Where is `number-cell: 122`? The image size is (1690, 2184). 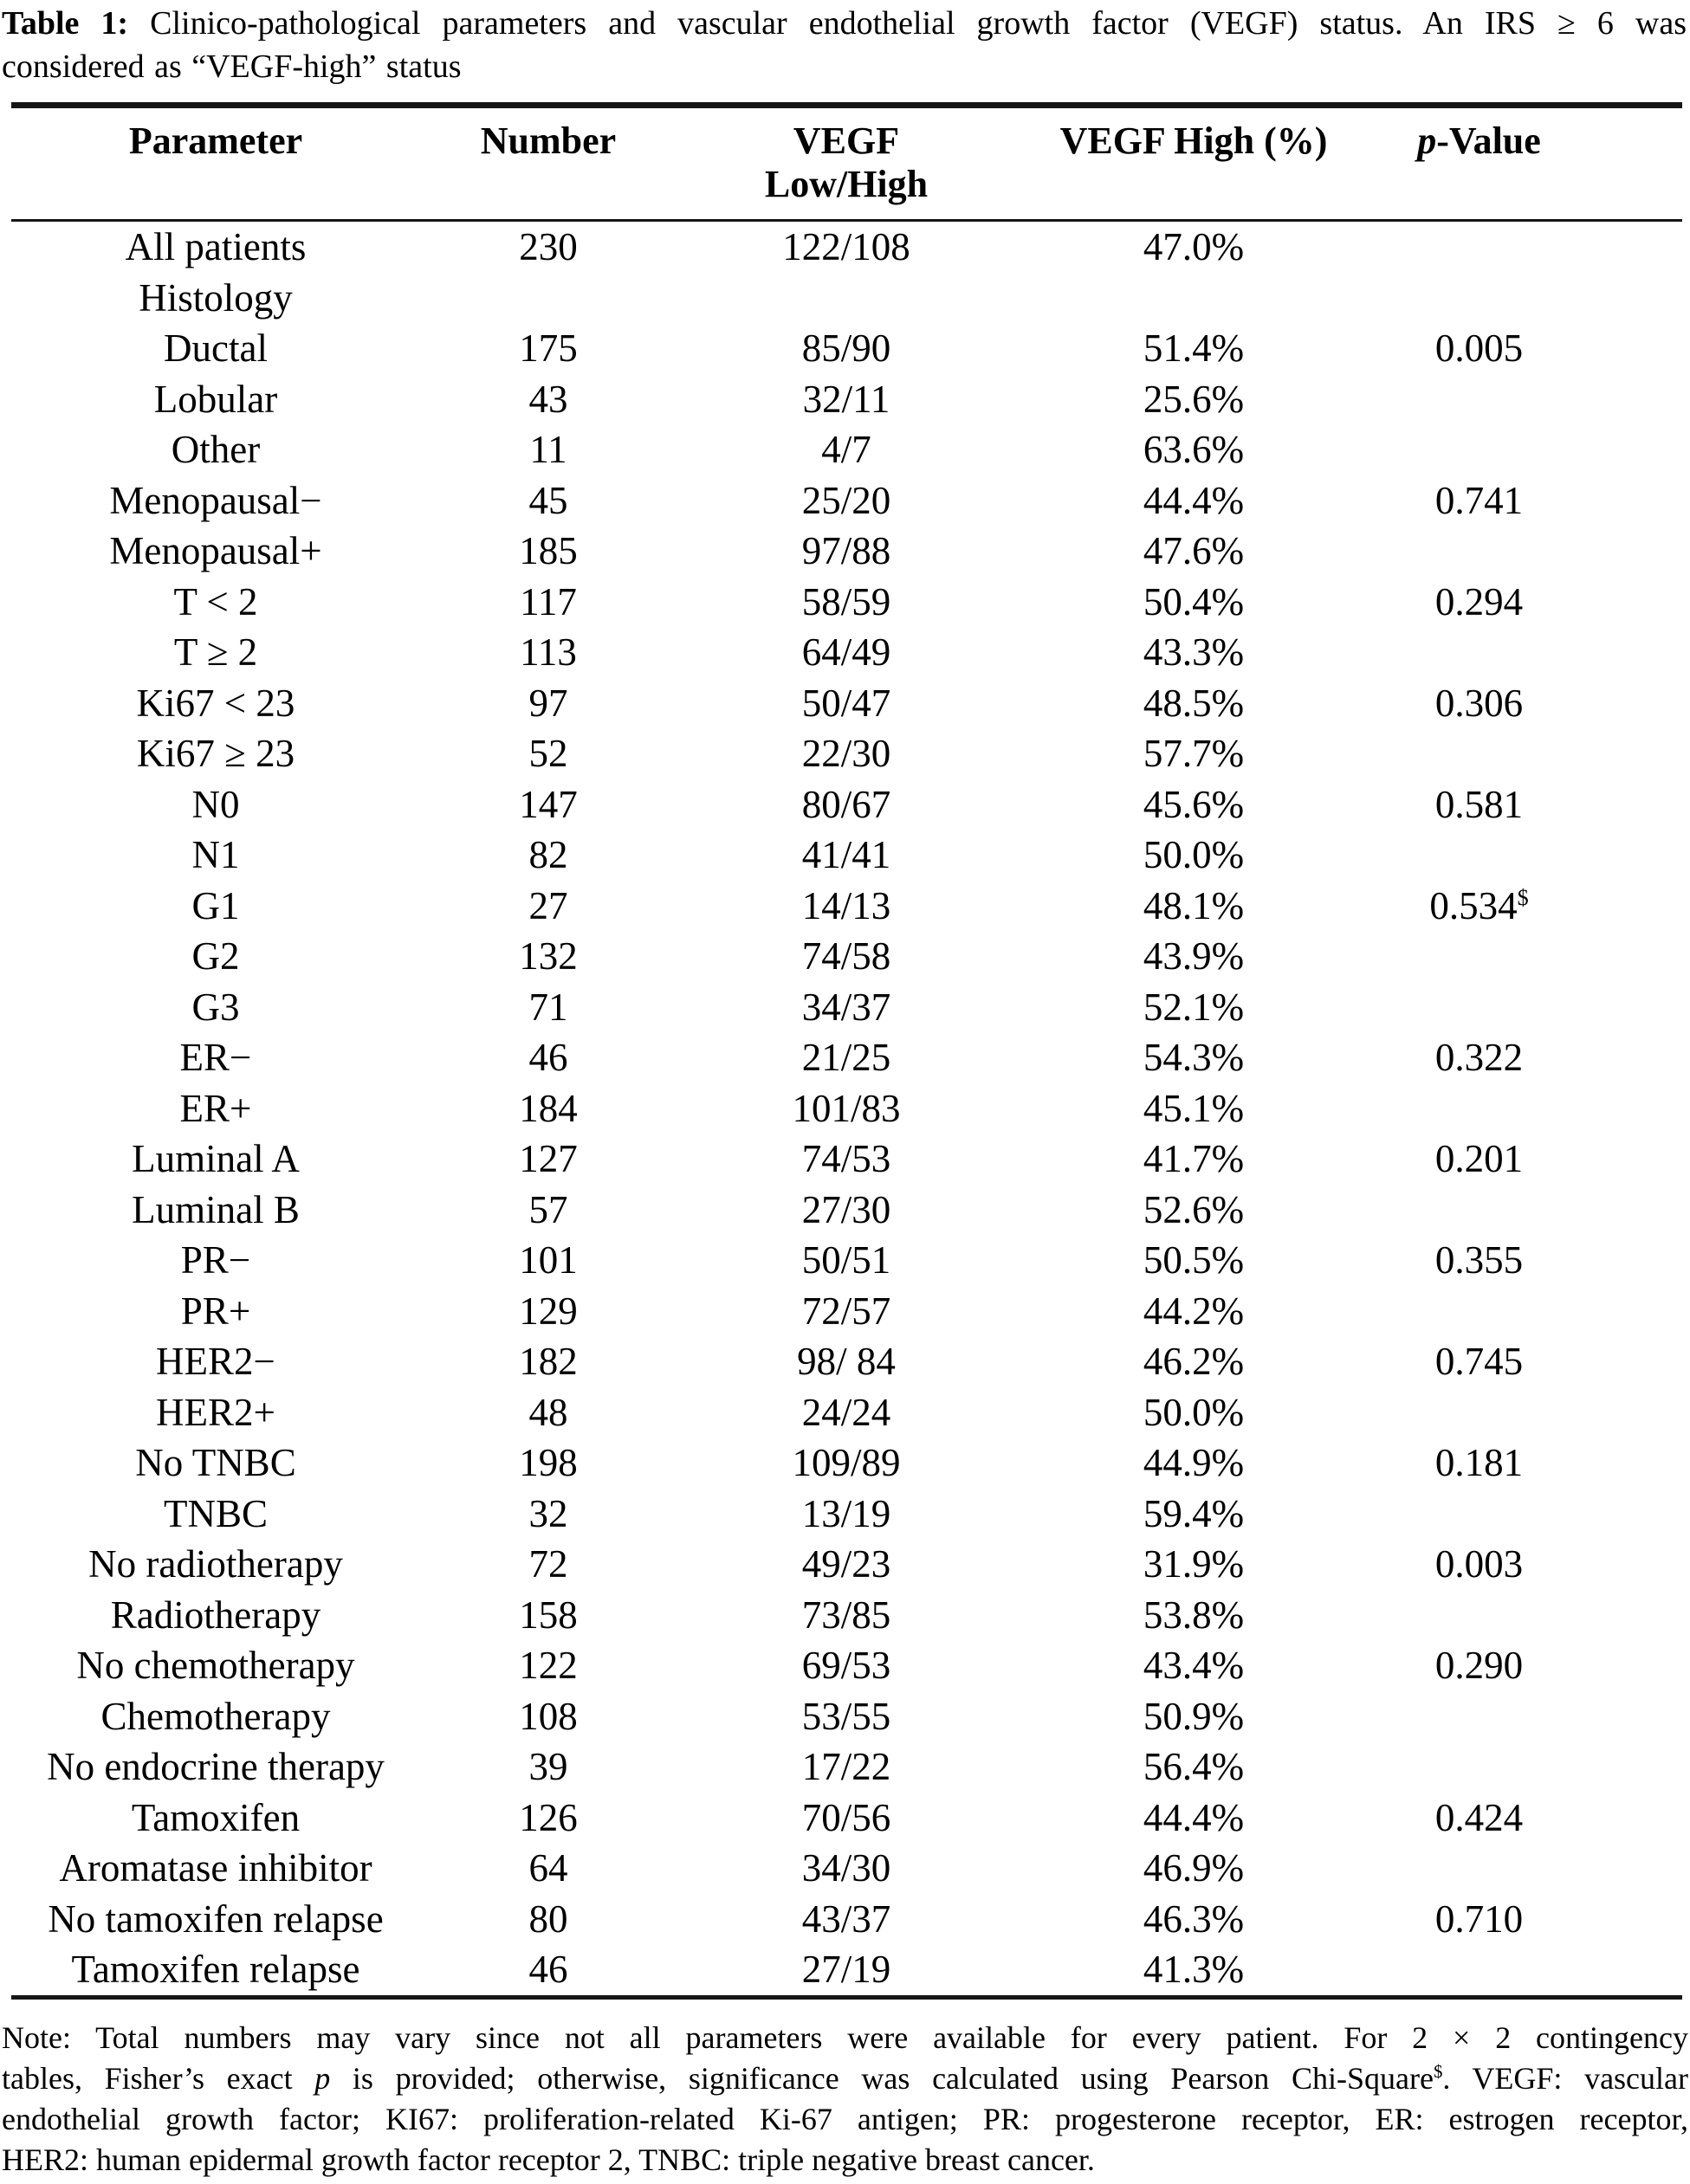
number-cell: 122 is located at coordinates (548, 1666).